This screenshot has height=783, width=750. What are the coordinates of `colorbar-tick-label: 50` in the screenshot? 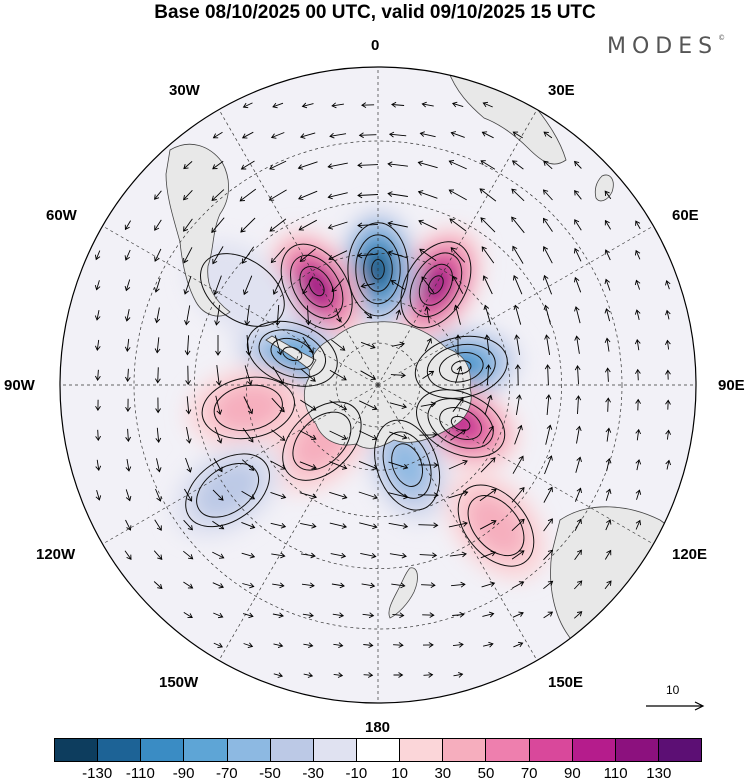 It's located at (486, 773).